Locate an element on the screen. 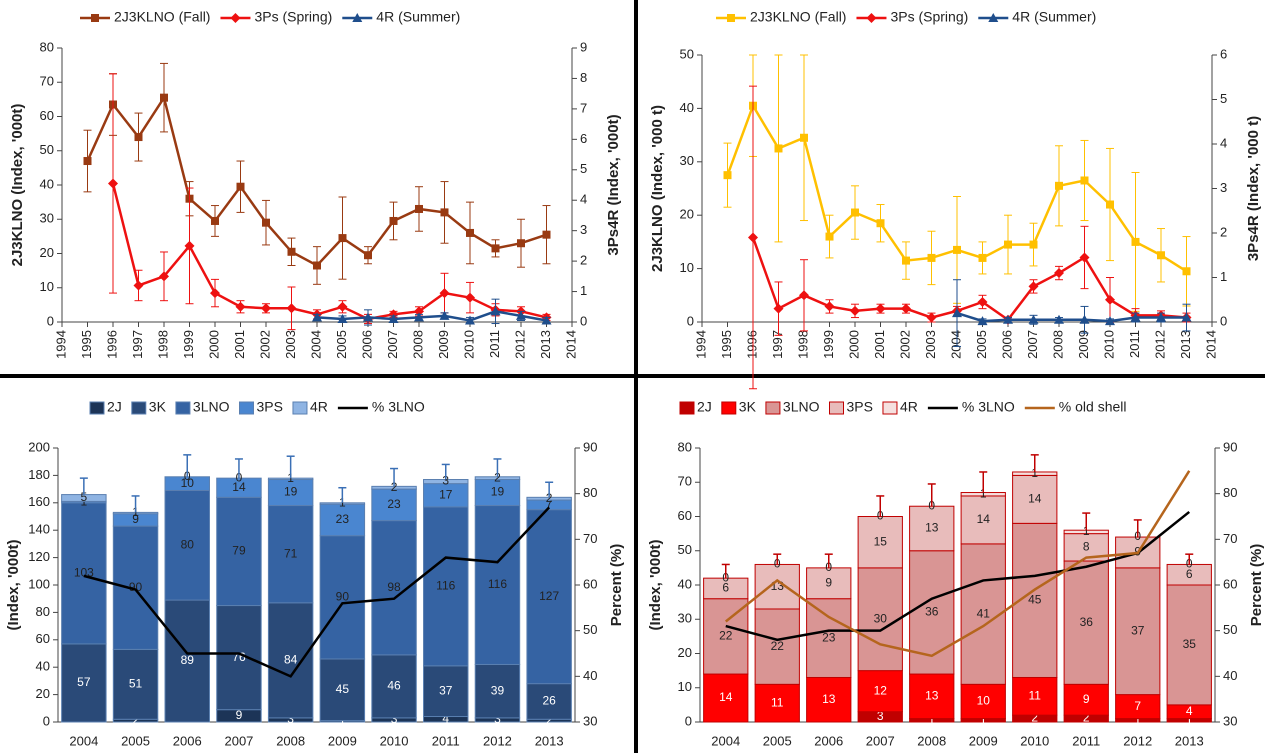 This screenshot has height=753, width=1265. data-label: 90 is located at coordinates (343, 597).